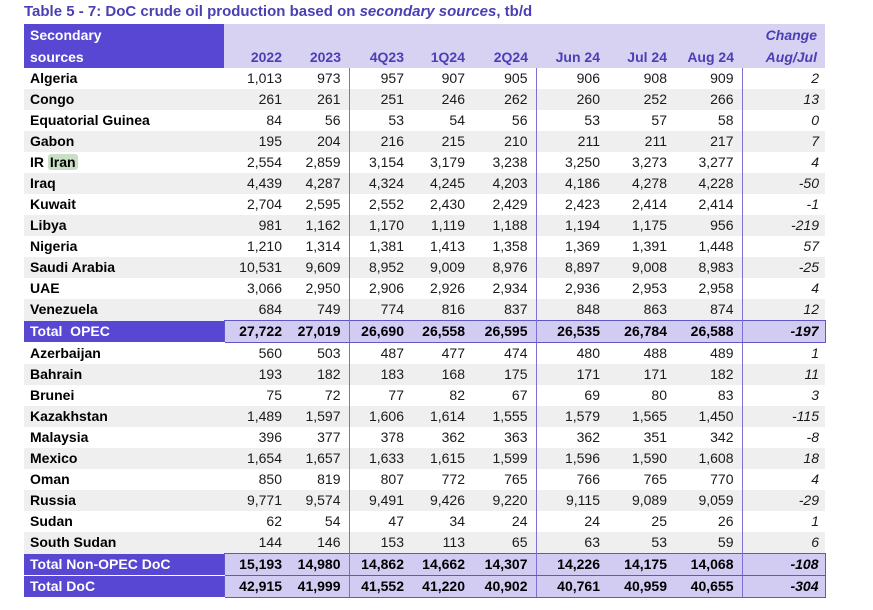 Image resolution: width=873 pixels, height=610 pixels. What do you see at coordinates (380, 586) in the screenshot?
I see `value-cell: 41,552` at bounding box center [380, 586].